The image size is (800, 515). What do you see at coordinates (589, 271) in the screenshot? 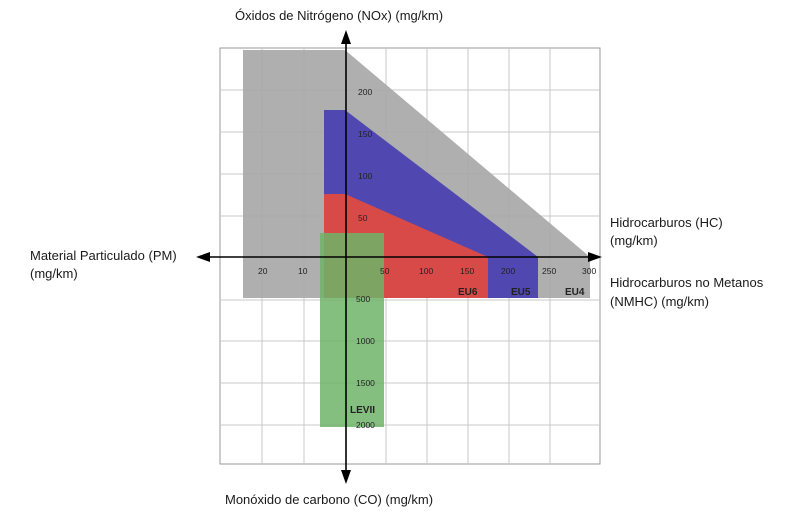
I see `hc-tick-300: 300` at bounding box center [589, 271].